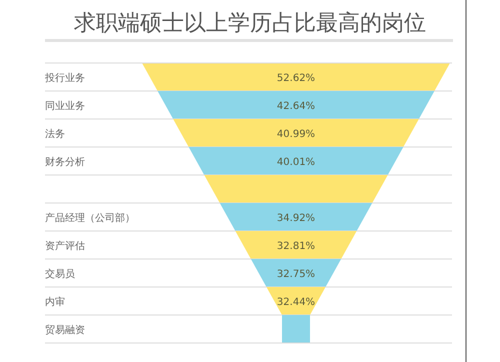  I want to click on data-label: 34.92%, so click(296, 218).